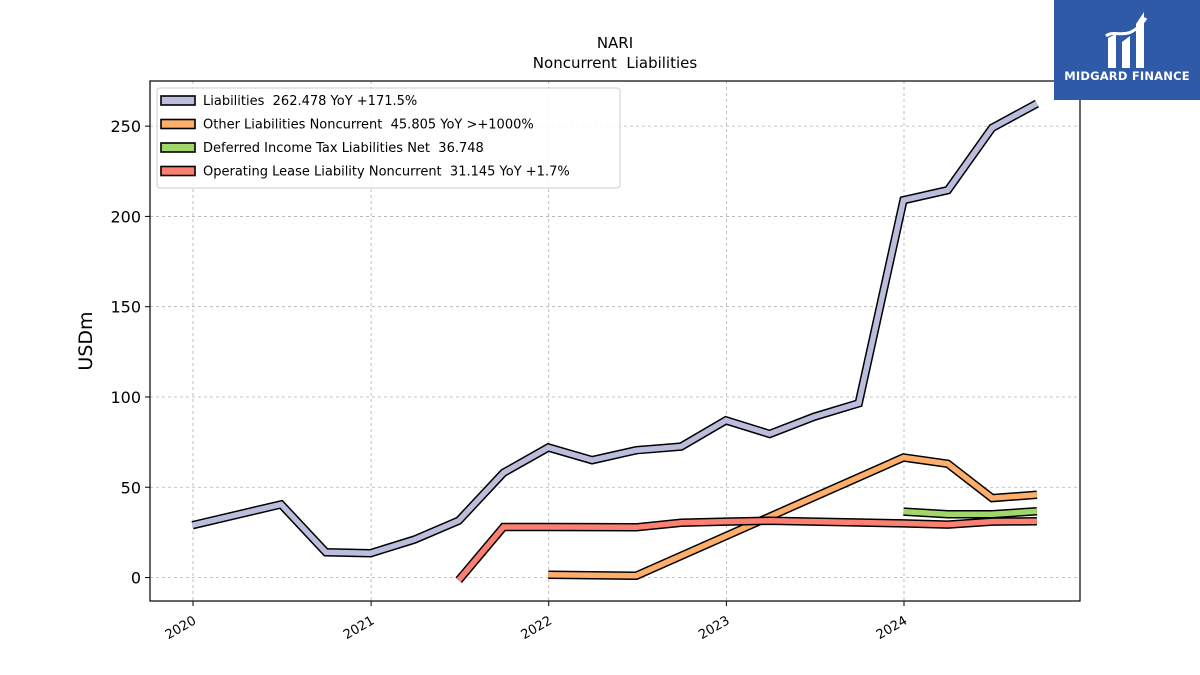 This screenshot has height=675, width=1200. Describe the element at coordinates (310, 101) in the screenshot. I see `legend-label: Liabilities 262.478 YoY +171.5%` at that location.